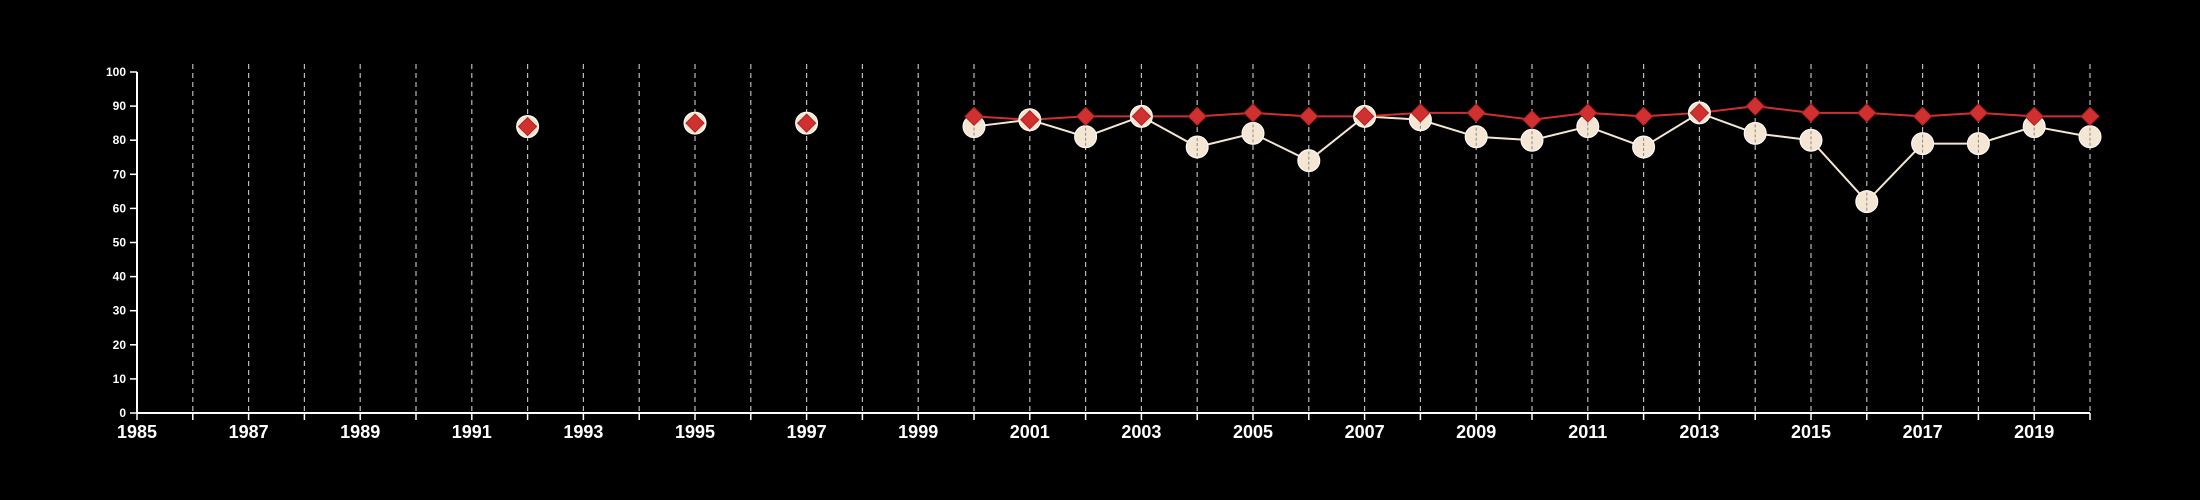 The image size is (2200, 500). Describe the element at coordinates (1811, 432) in the screenshot. I see `x-tick-label: 2015` at that location.